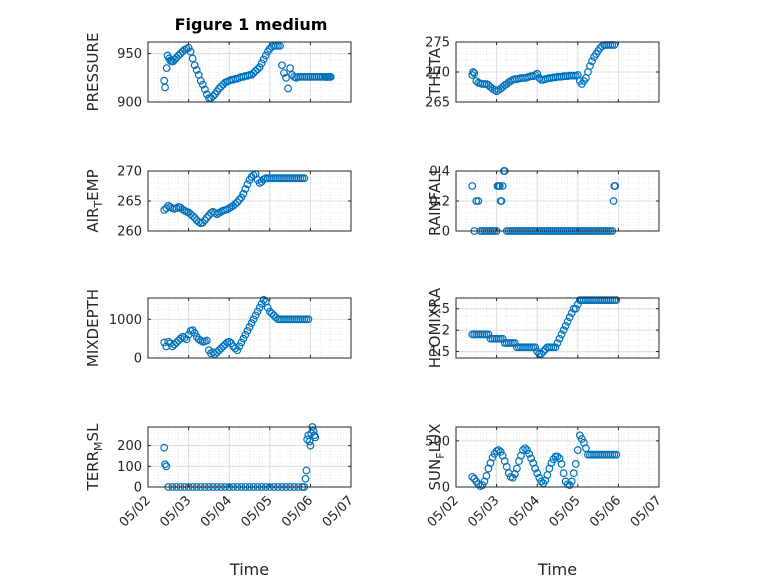 The width and height of the screenshot is (778, 583). Describe the element at coordinates (297, 511) in the screenshot. I see `x-tick-label: 05/06` at that location.